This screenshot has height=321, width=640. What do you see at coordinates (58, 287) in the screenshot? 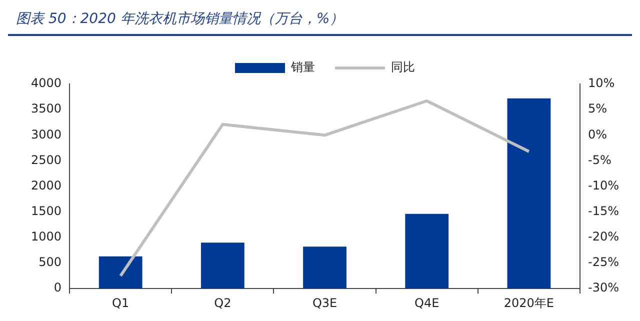
I see `y-tick-label: 0` at bounding box center [58, 287].